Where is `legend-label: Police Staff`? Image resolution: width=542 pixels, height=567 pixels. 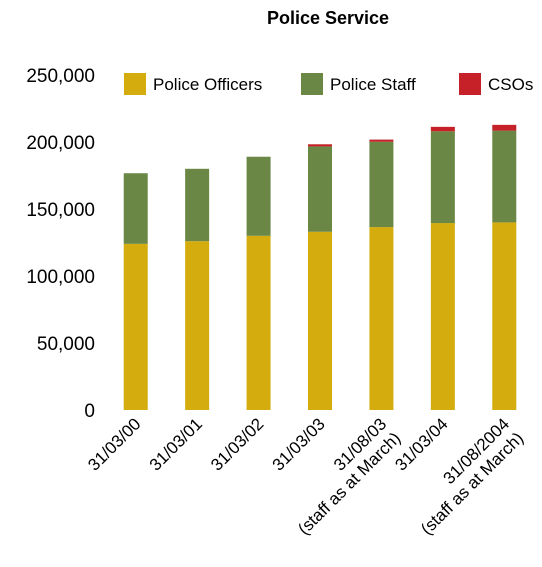 legend-label: Police Staff is located at coordinates (373, 84).